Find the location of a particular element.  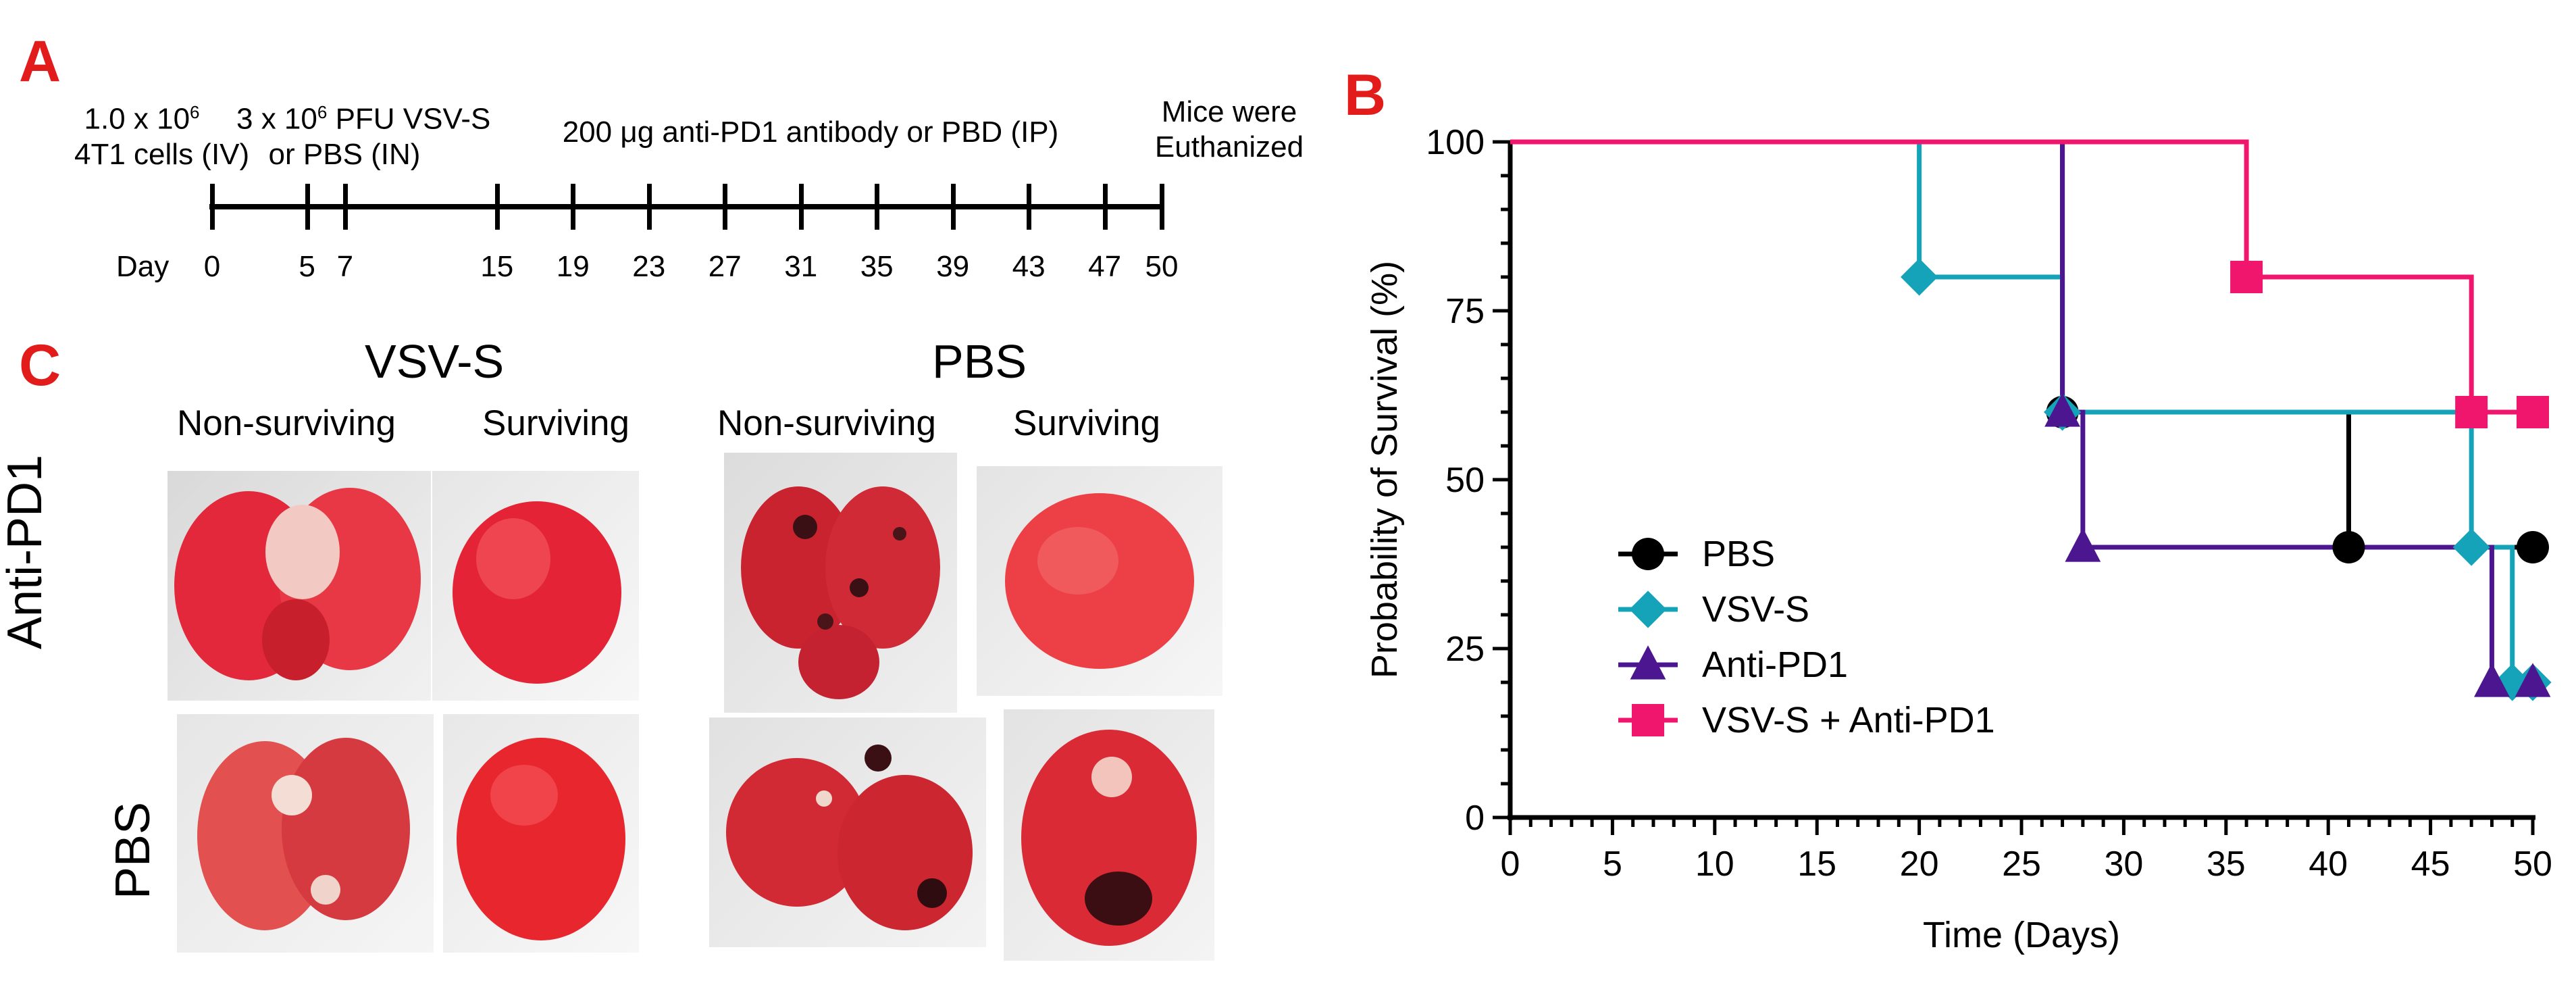

panel-b-label: B is located at coordinates (1365, 95).